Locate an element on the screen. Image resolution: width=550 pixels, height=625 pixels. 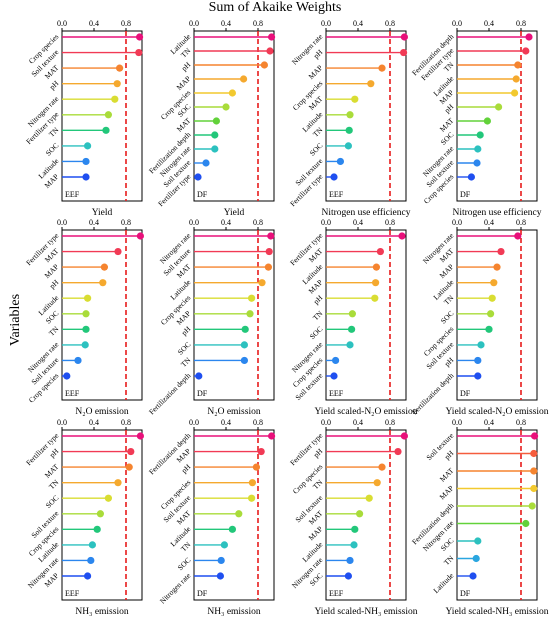
figure-title: Sum of Akaike Weights is located at coordinates (275, 7).